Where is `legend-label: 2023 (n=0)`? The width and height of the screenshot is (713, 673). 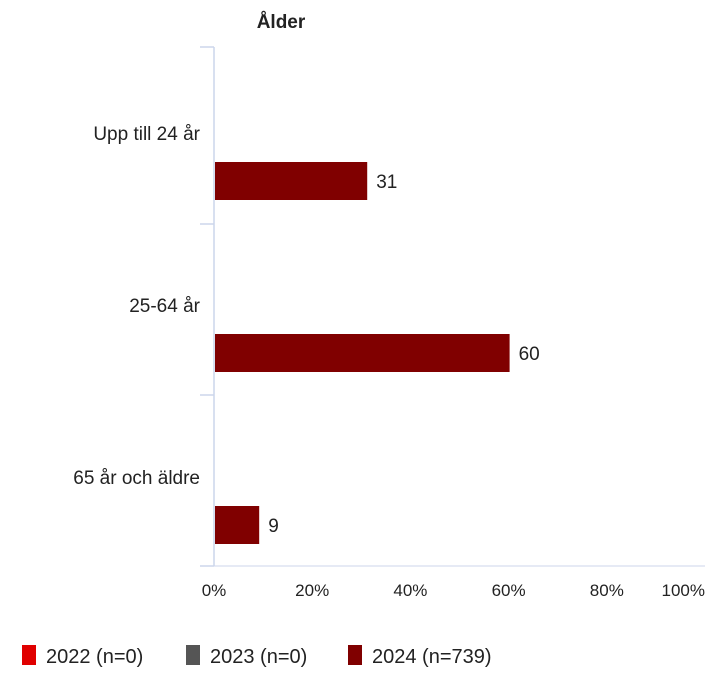 legend-label: 2023 (n=0) is located at coordinates (258, 657).